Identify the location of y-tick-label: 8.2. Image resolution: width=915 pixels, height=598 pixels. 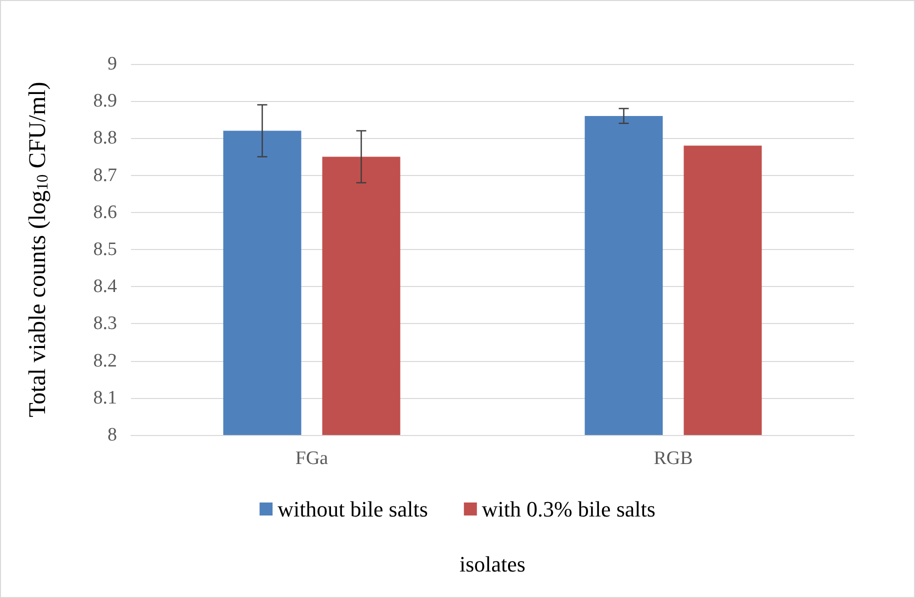
(105, 361).